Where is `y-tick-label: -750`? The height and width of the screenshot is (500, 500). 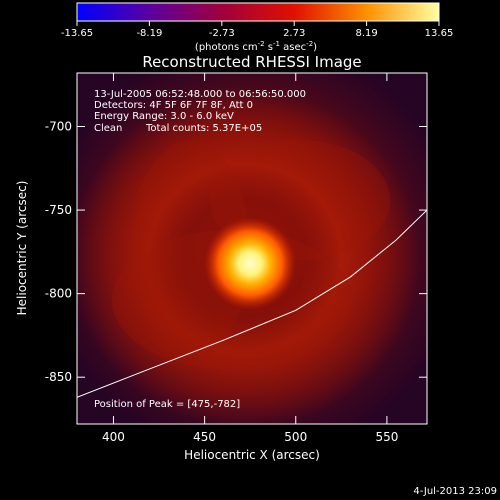 y-tick-label: -750 is located at coordinates (58, 210).